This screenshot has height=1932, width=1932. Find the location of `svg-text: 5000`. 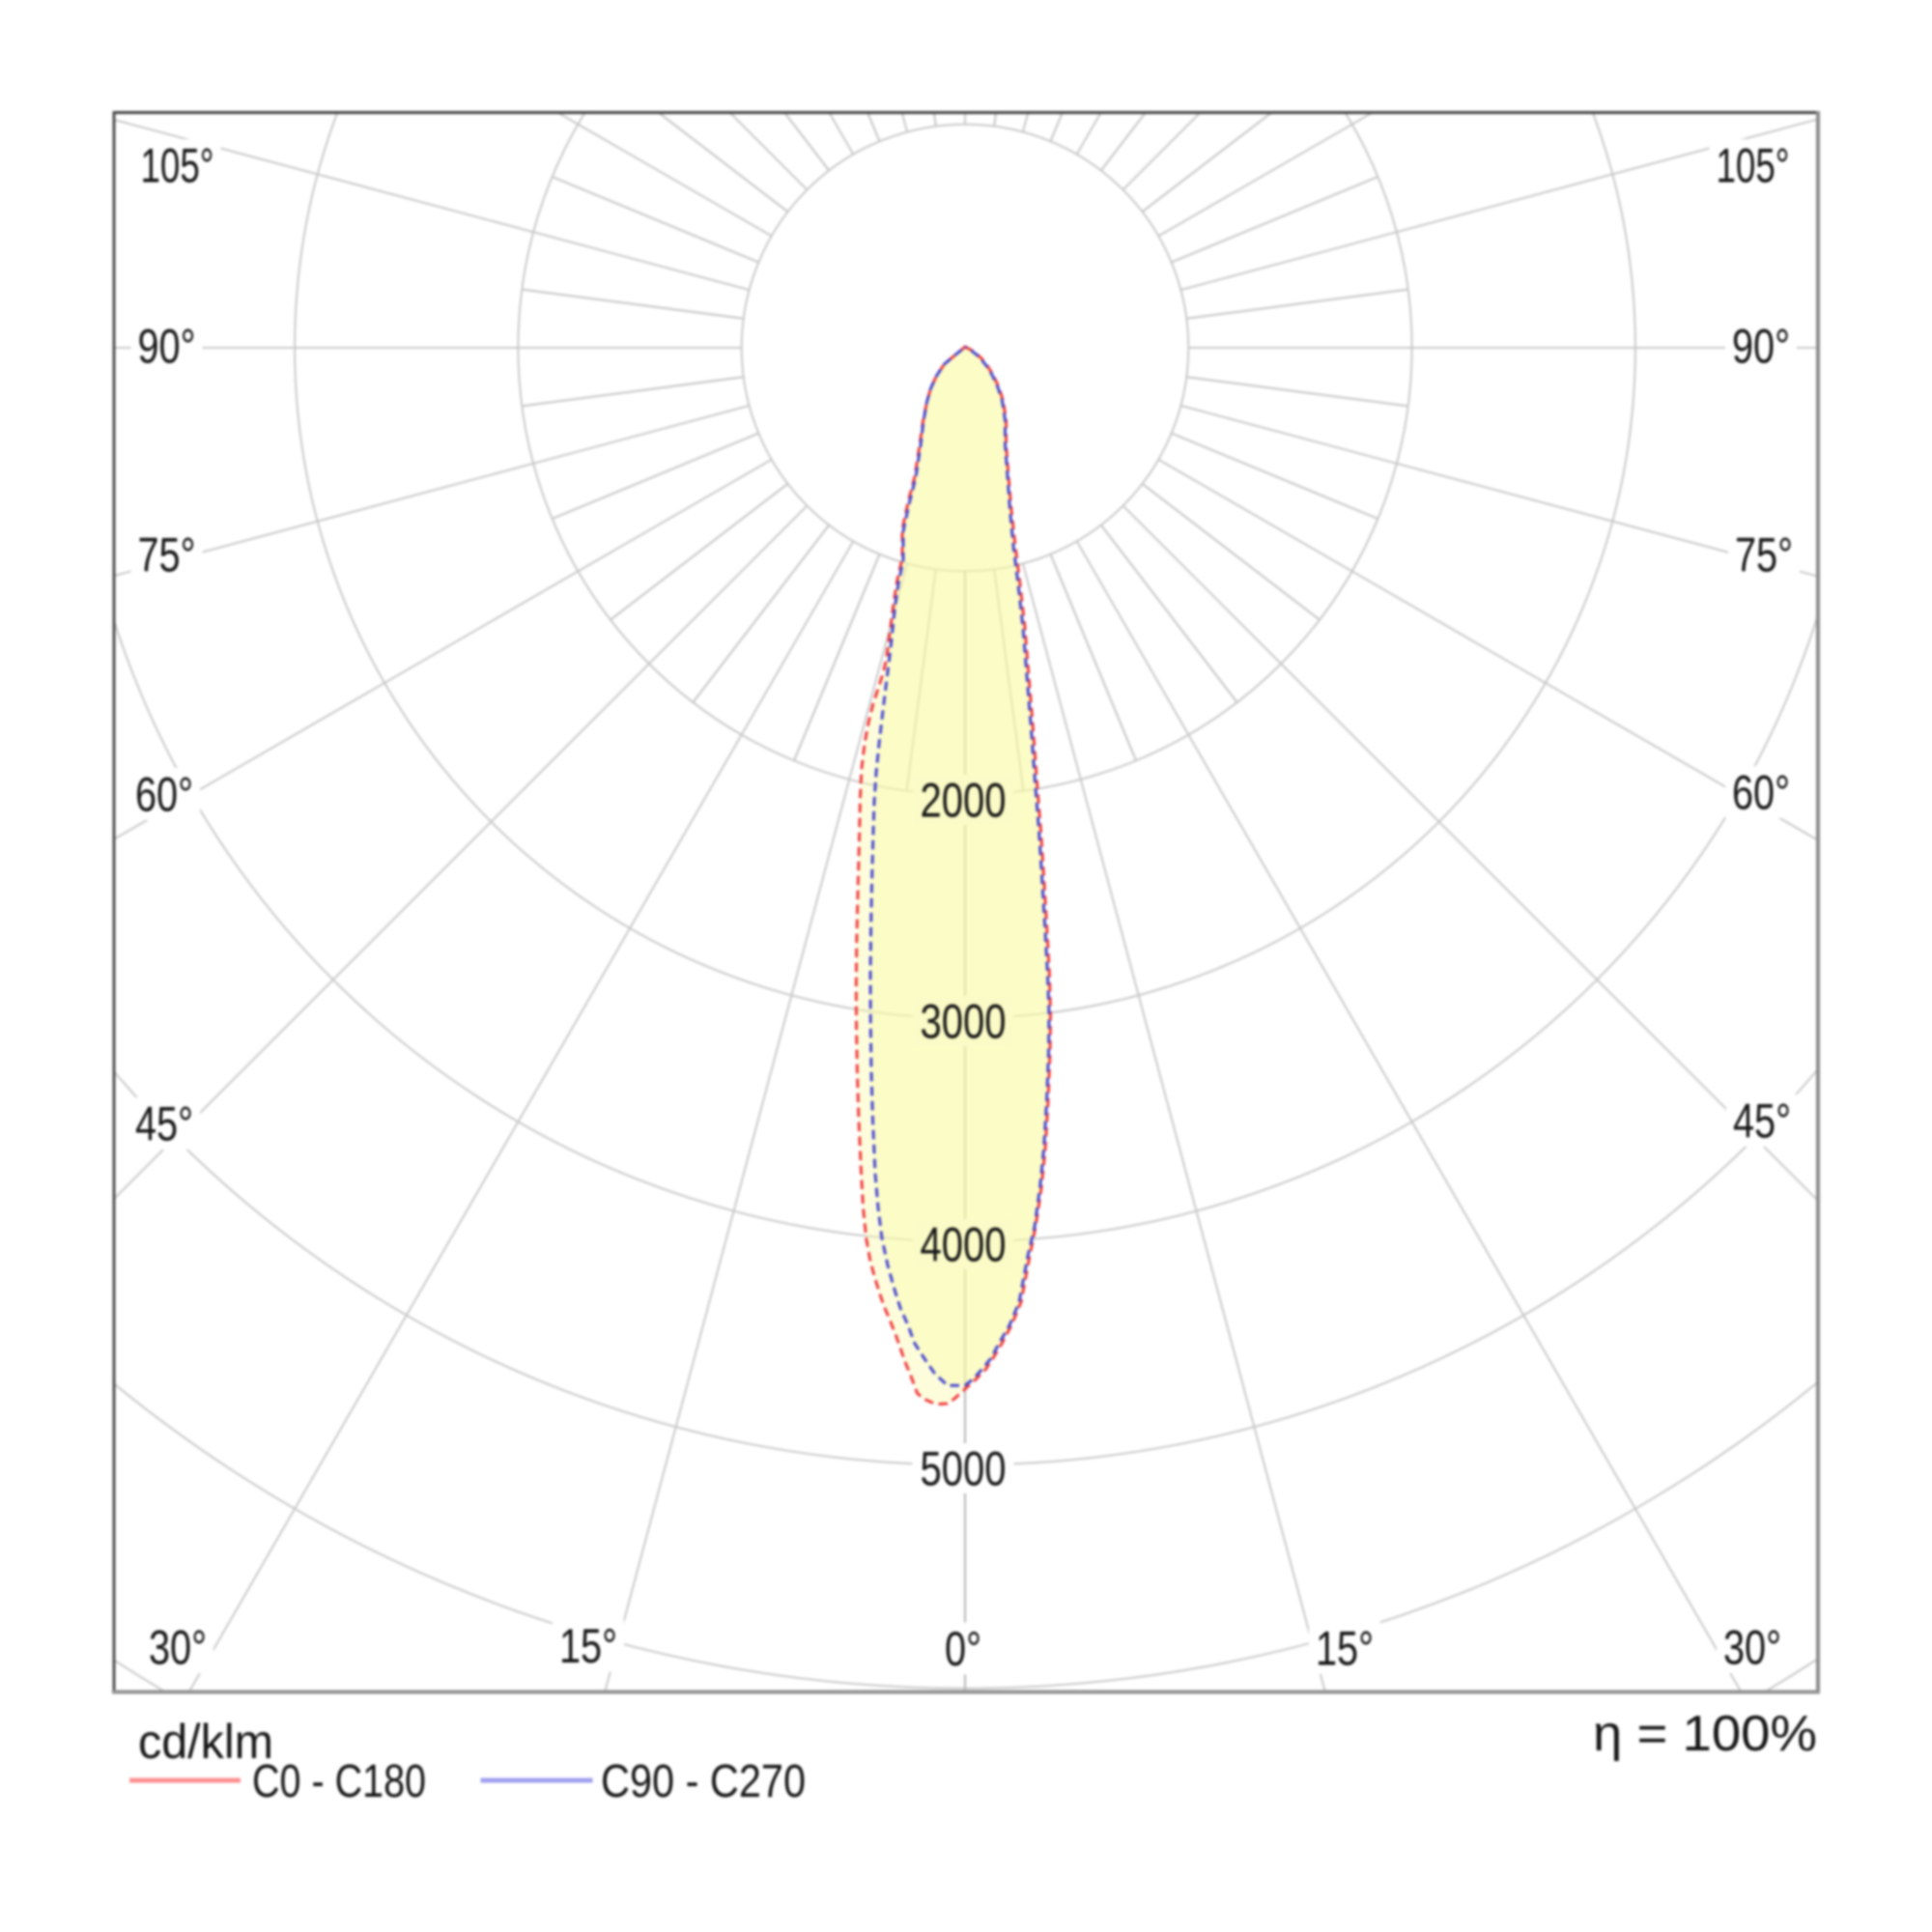

svg-text: 5000 is located at coordinates (964, 1469).